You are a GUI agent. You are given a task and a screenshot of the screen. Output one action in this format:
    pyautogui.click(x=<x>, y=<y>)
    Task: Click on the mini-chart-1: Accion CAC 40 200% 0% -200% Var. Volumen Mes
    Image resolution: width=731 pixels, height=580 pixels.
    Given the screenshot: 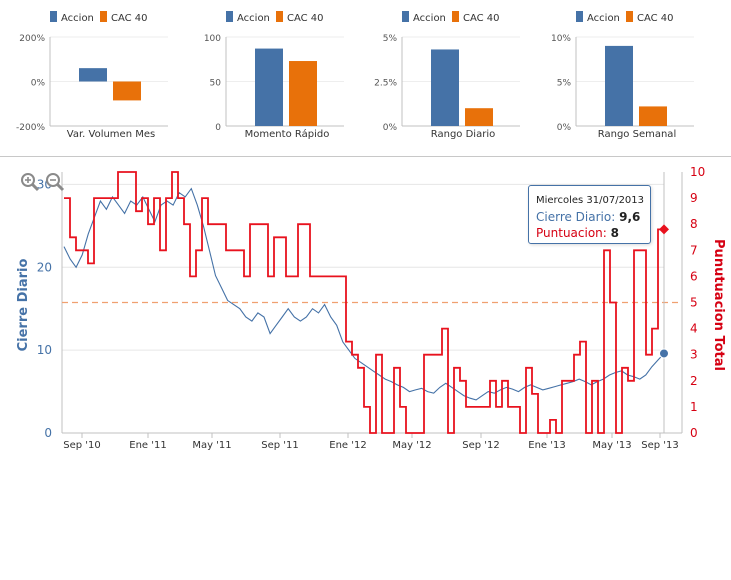 What is the action you would take?
    pyautogui.click(x=85, y=75)
    